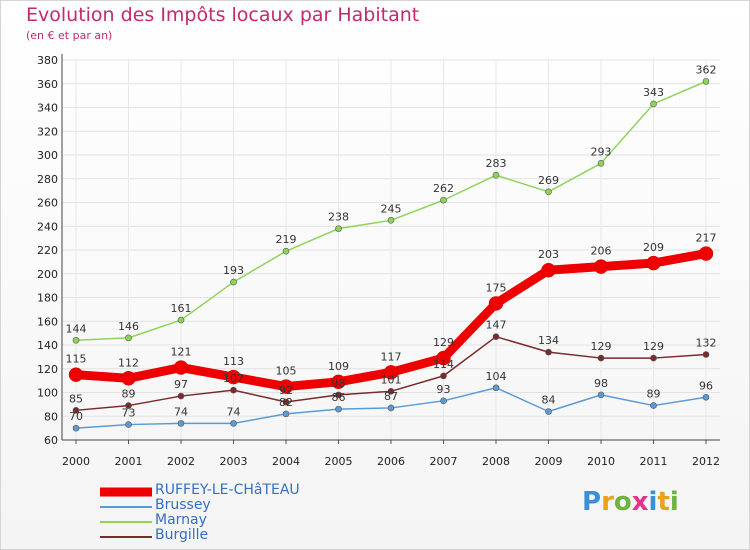 The image size is (750, 550). I want to click on y-tick-label: 100, so click(47, 393).